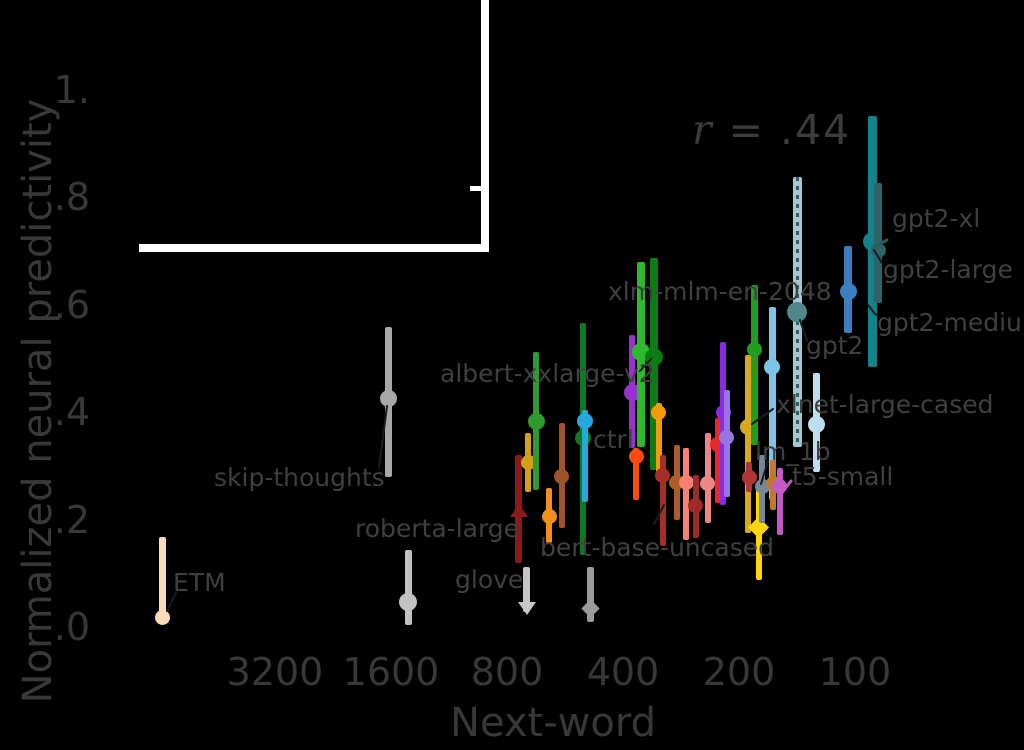  What do you see at coordinates (408, 587) in the screenshot?
I see `roberta-large-error-bar` at bounding box center [408, 587].